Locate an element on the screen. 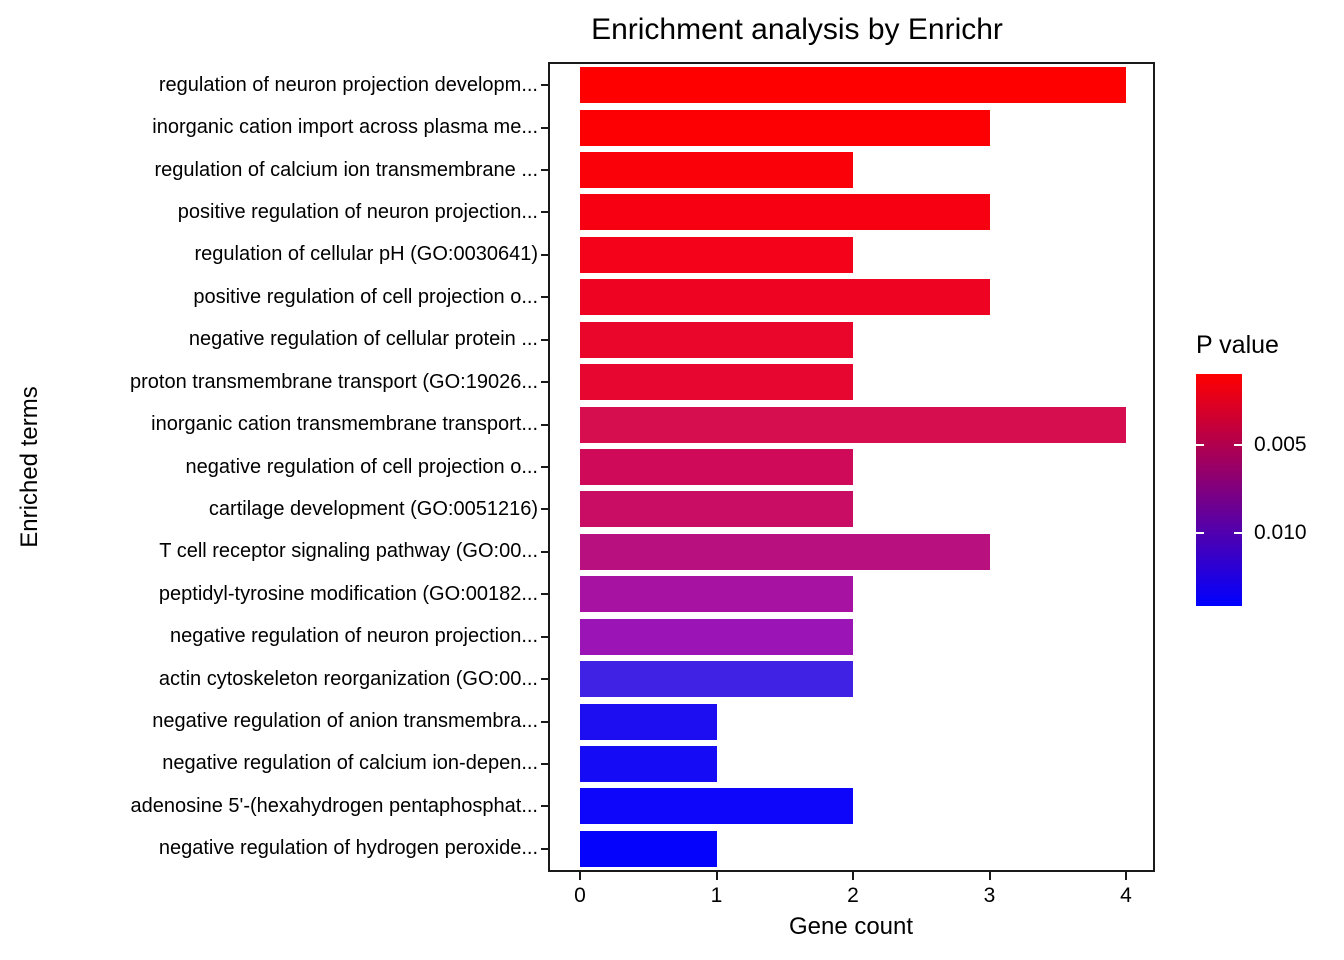 This screenshot has width=1344, height=960. y-axis-category-label: cartilage development (GO:0051216) is located at coordinates (373, 508).